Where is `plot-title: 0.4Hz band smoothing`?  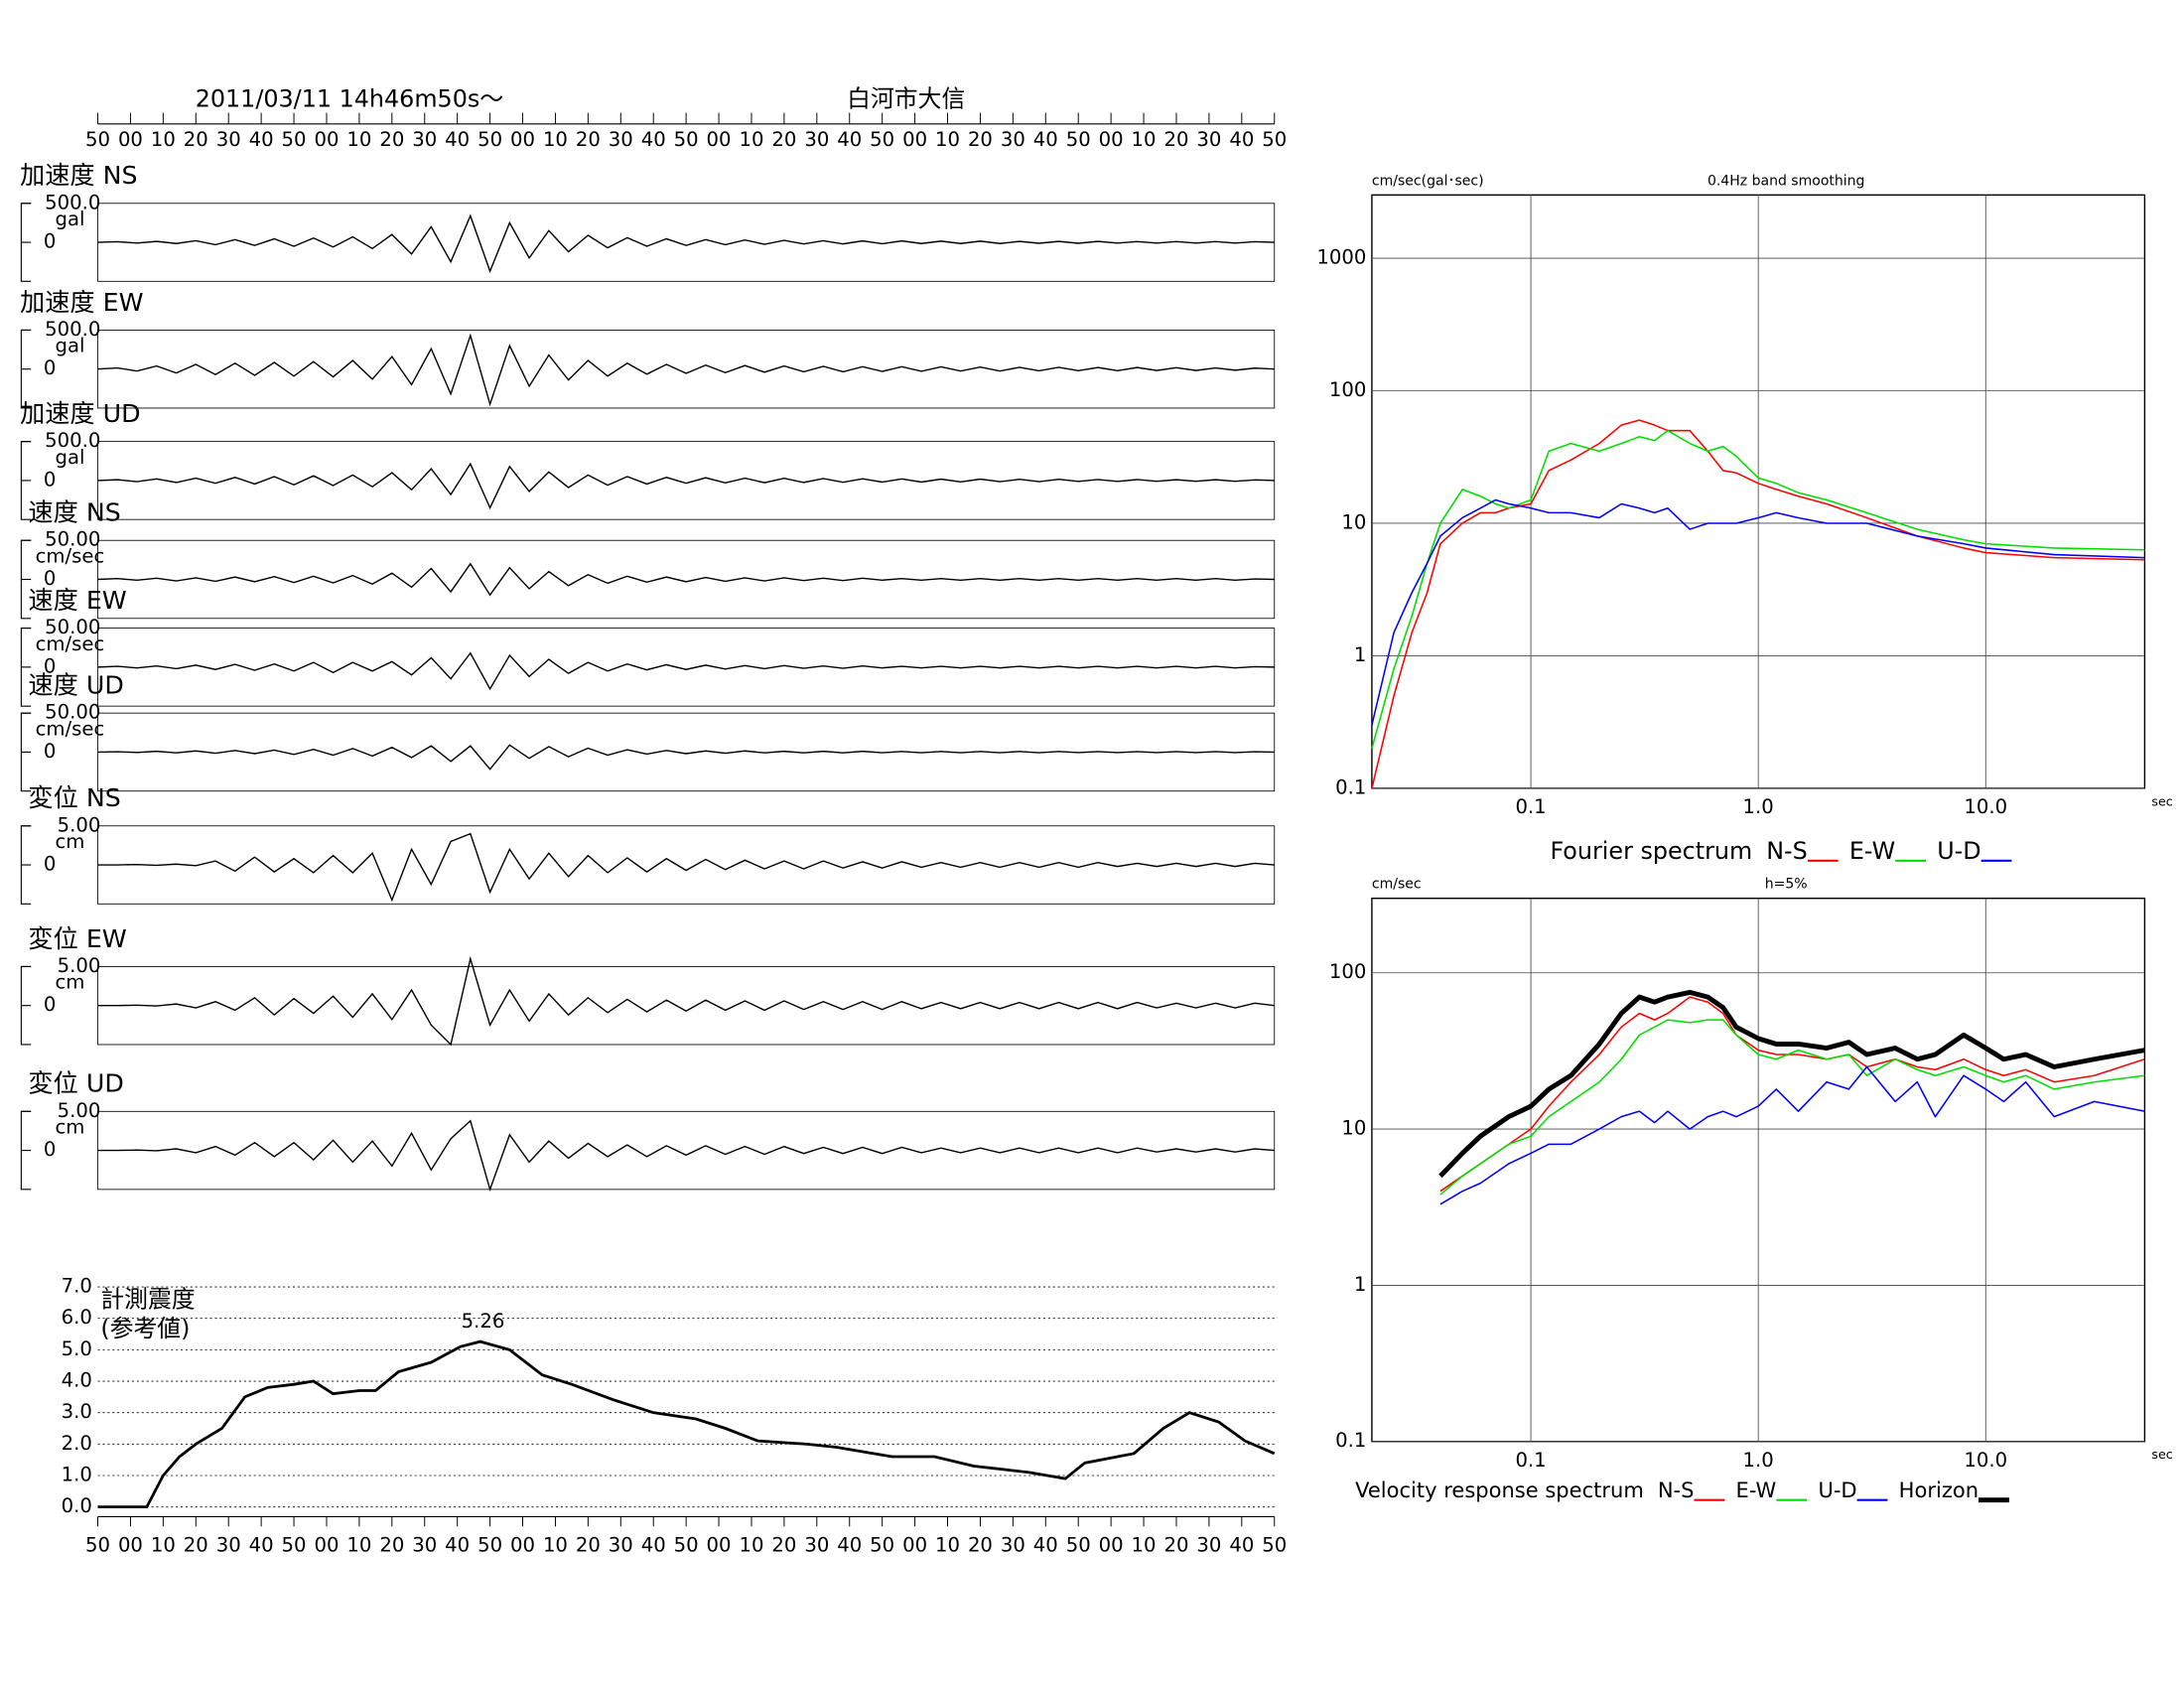
plot-title: 0.4Hz band smoothing is located at coordinates (1786, 181).